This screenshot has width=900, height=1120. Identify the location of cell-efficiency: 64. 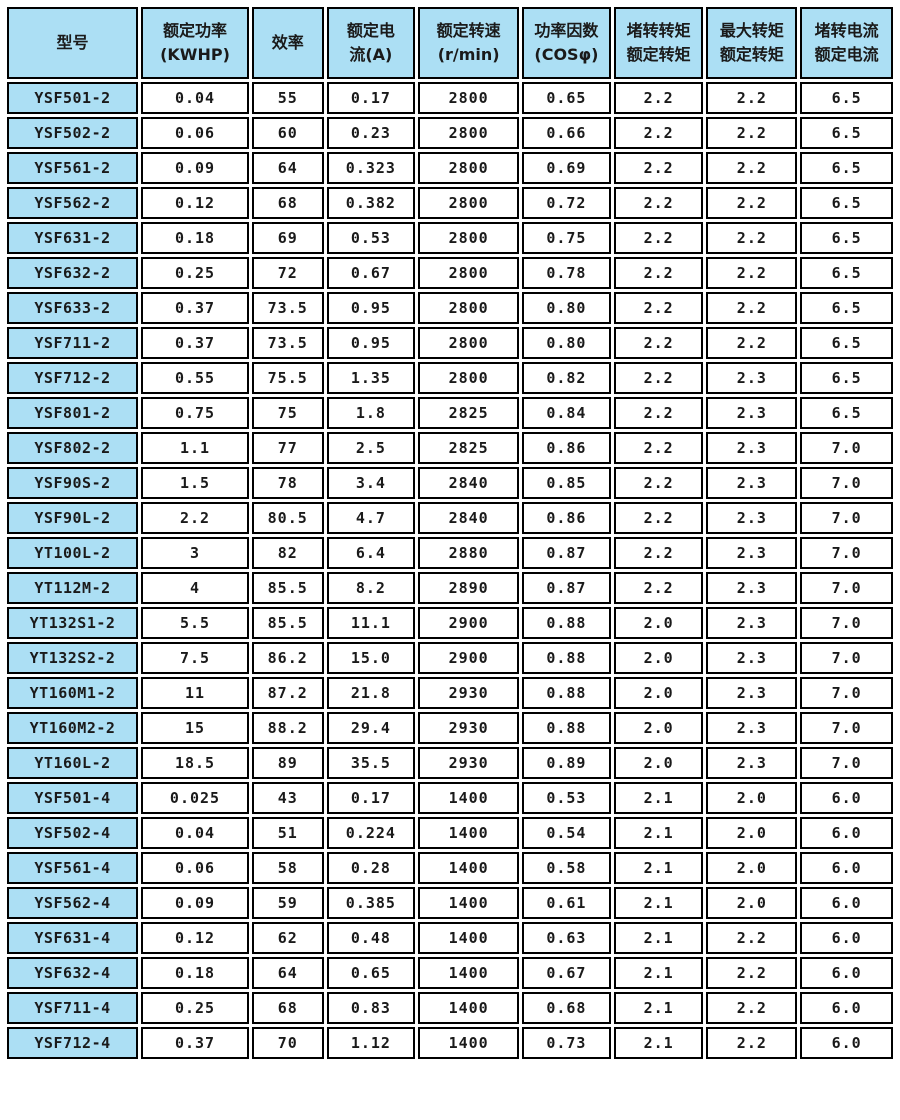
(287, 973).